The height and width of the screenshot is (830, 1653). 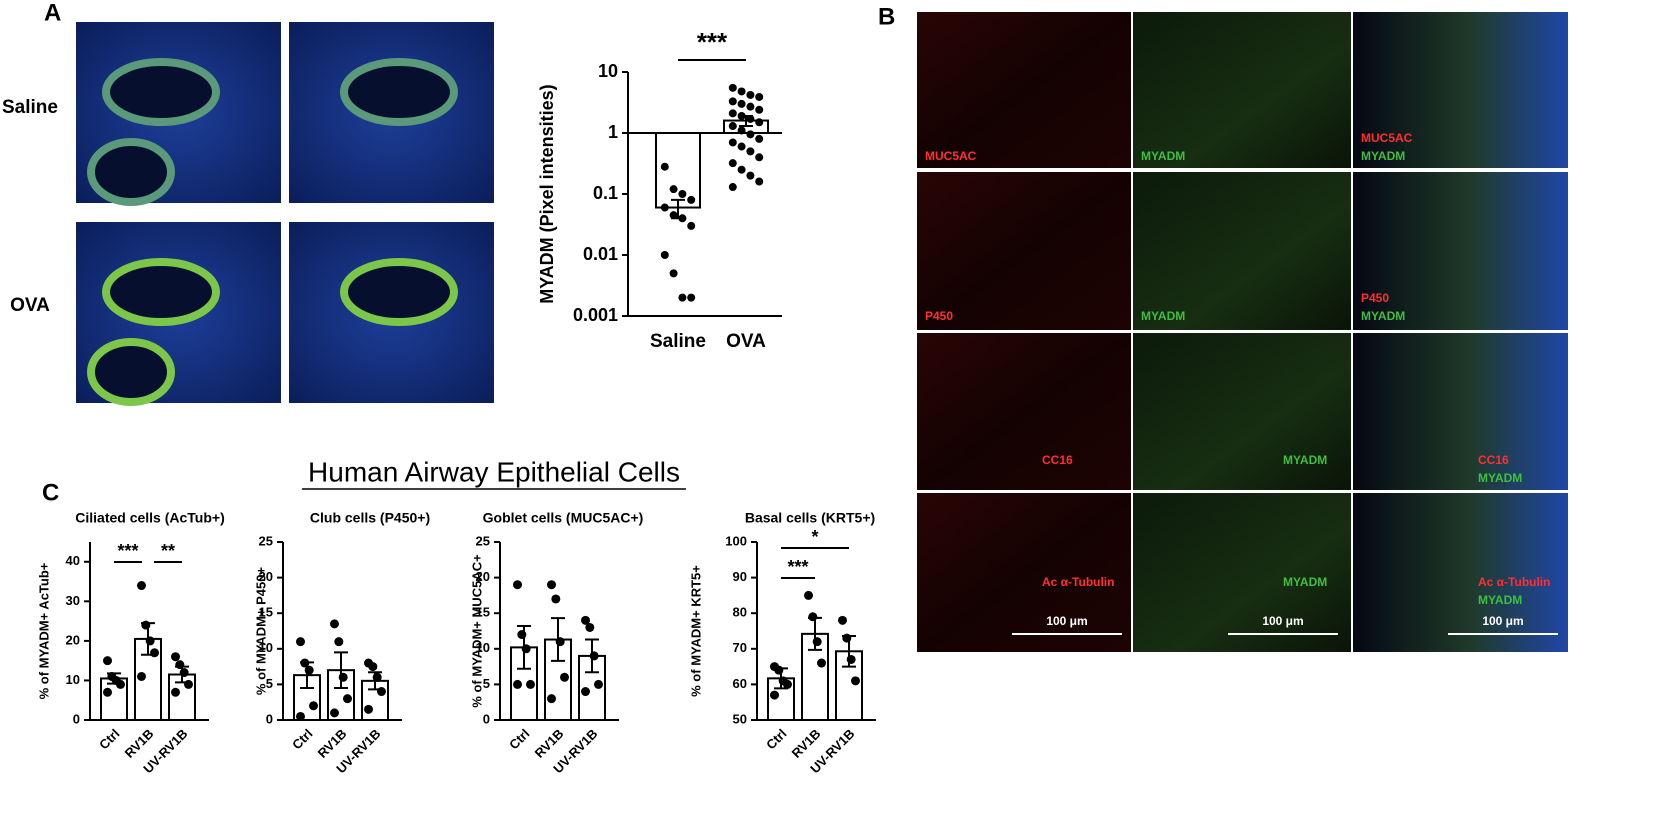 What do you see at coordinates (678, 341) in the screenshot?
I see `x-tick-label: Saline` at bounding box center [678, 341].